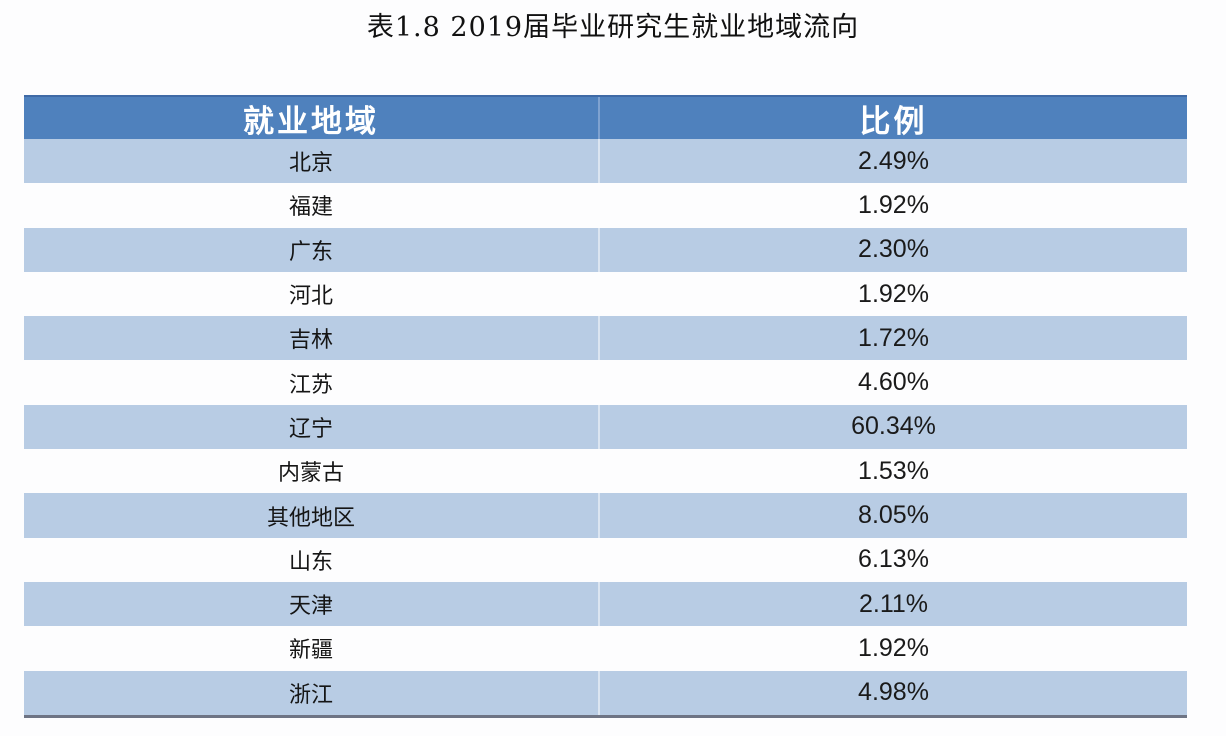  What do you see at coordinates (893, 382) in the screenshot?
I see `ratio-cell: 4.60%` at bounding box center [893, 382].